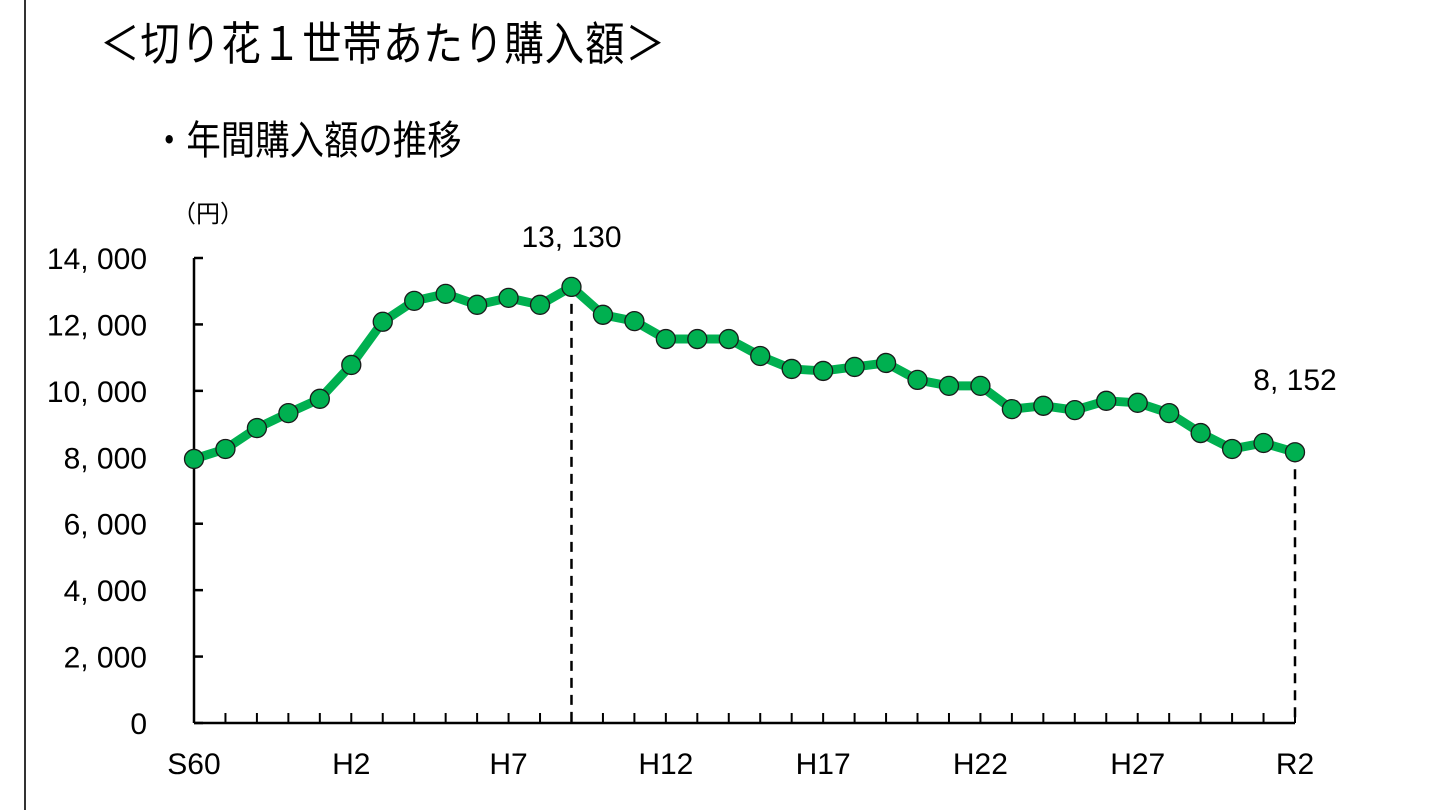 This screenshot has width=1440, height=810. What do you see at coordinates (1295, 764) in the screenshot?
I see `x-tick-label: R2` at bounding box center [1295, 764].